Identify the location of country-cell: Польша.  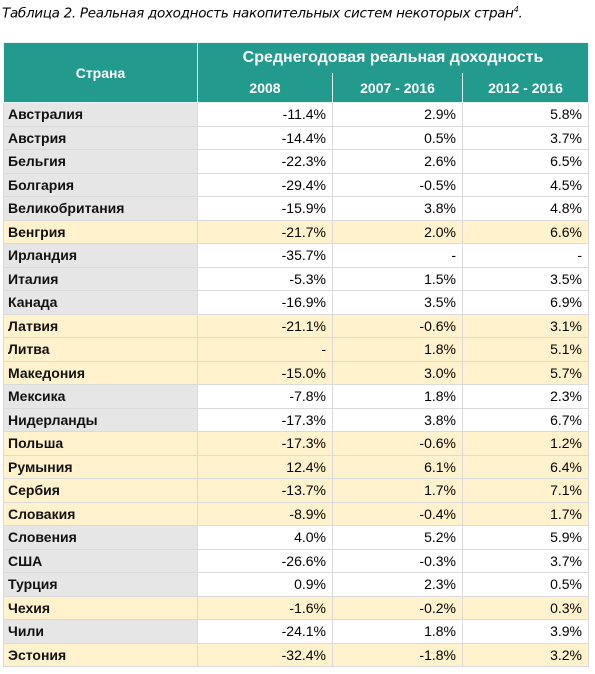
(100, 443).